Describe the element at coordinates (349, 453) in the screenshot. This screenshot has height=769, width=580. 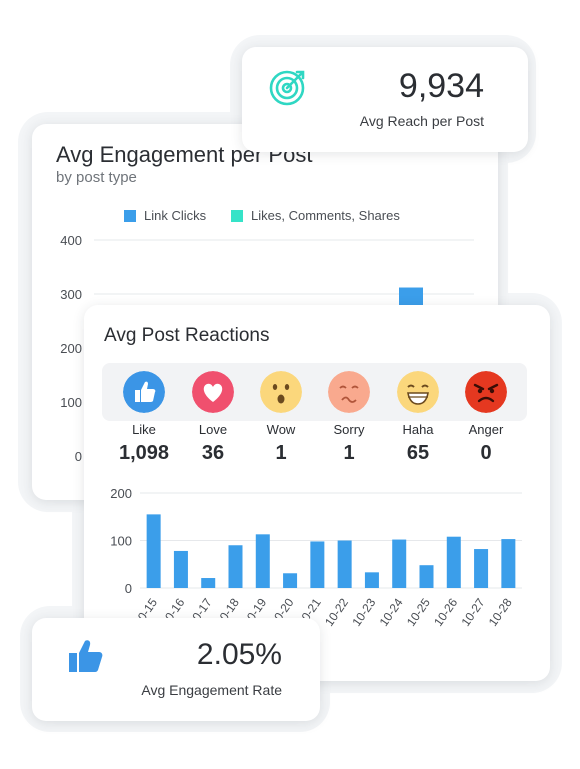
I see `reaction-value-sorry: 1` at that location.